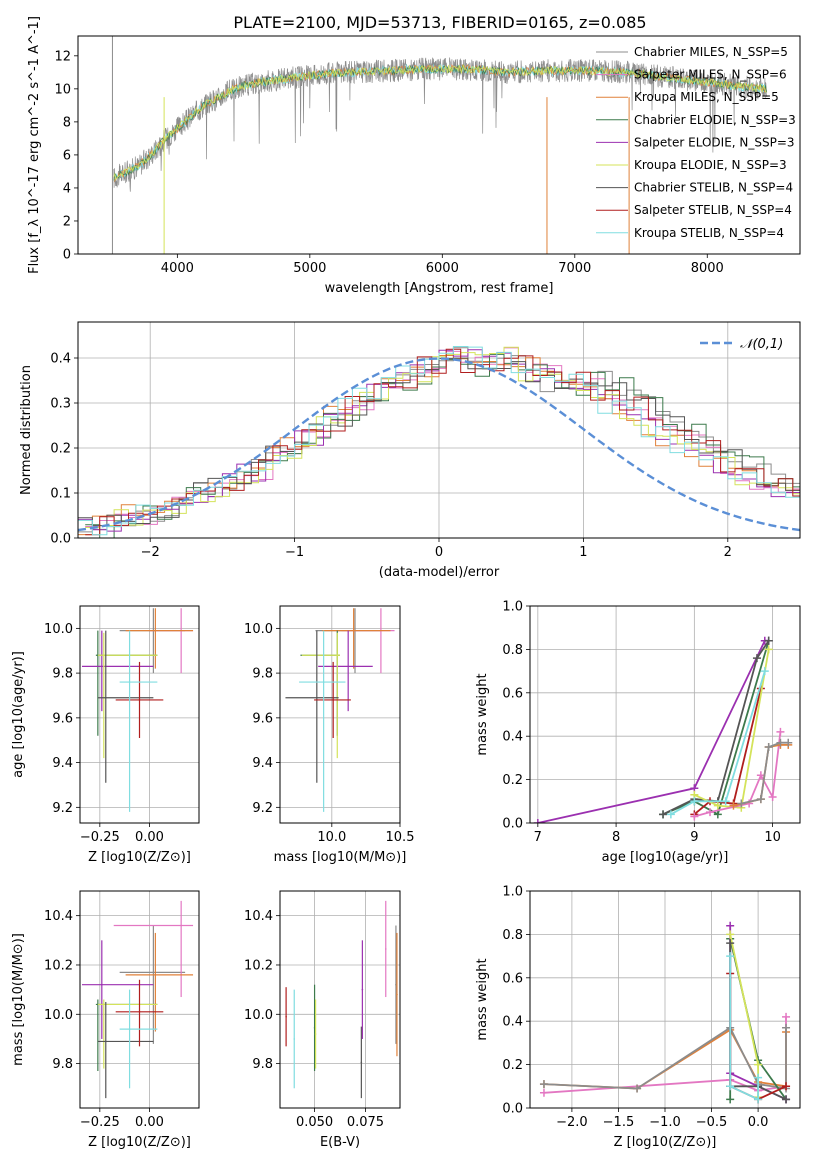 Image resolution: width=819 pixels, height=1174 pixels. Describe the element at coordinates (713, 188) in the screenshot. I see `legend-label: Chabrier STELIB, N_SSP=4` at that location.